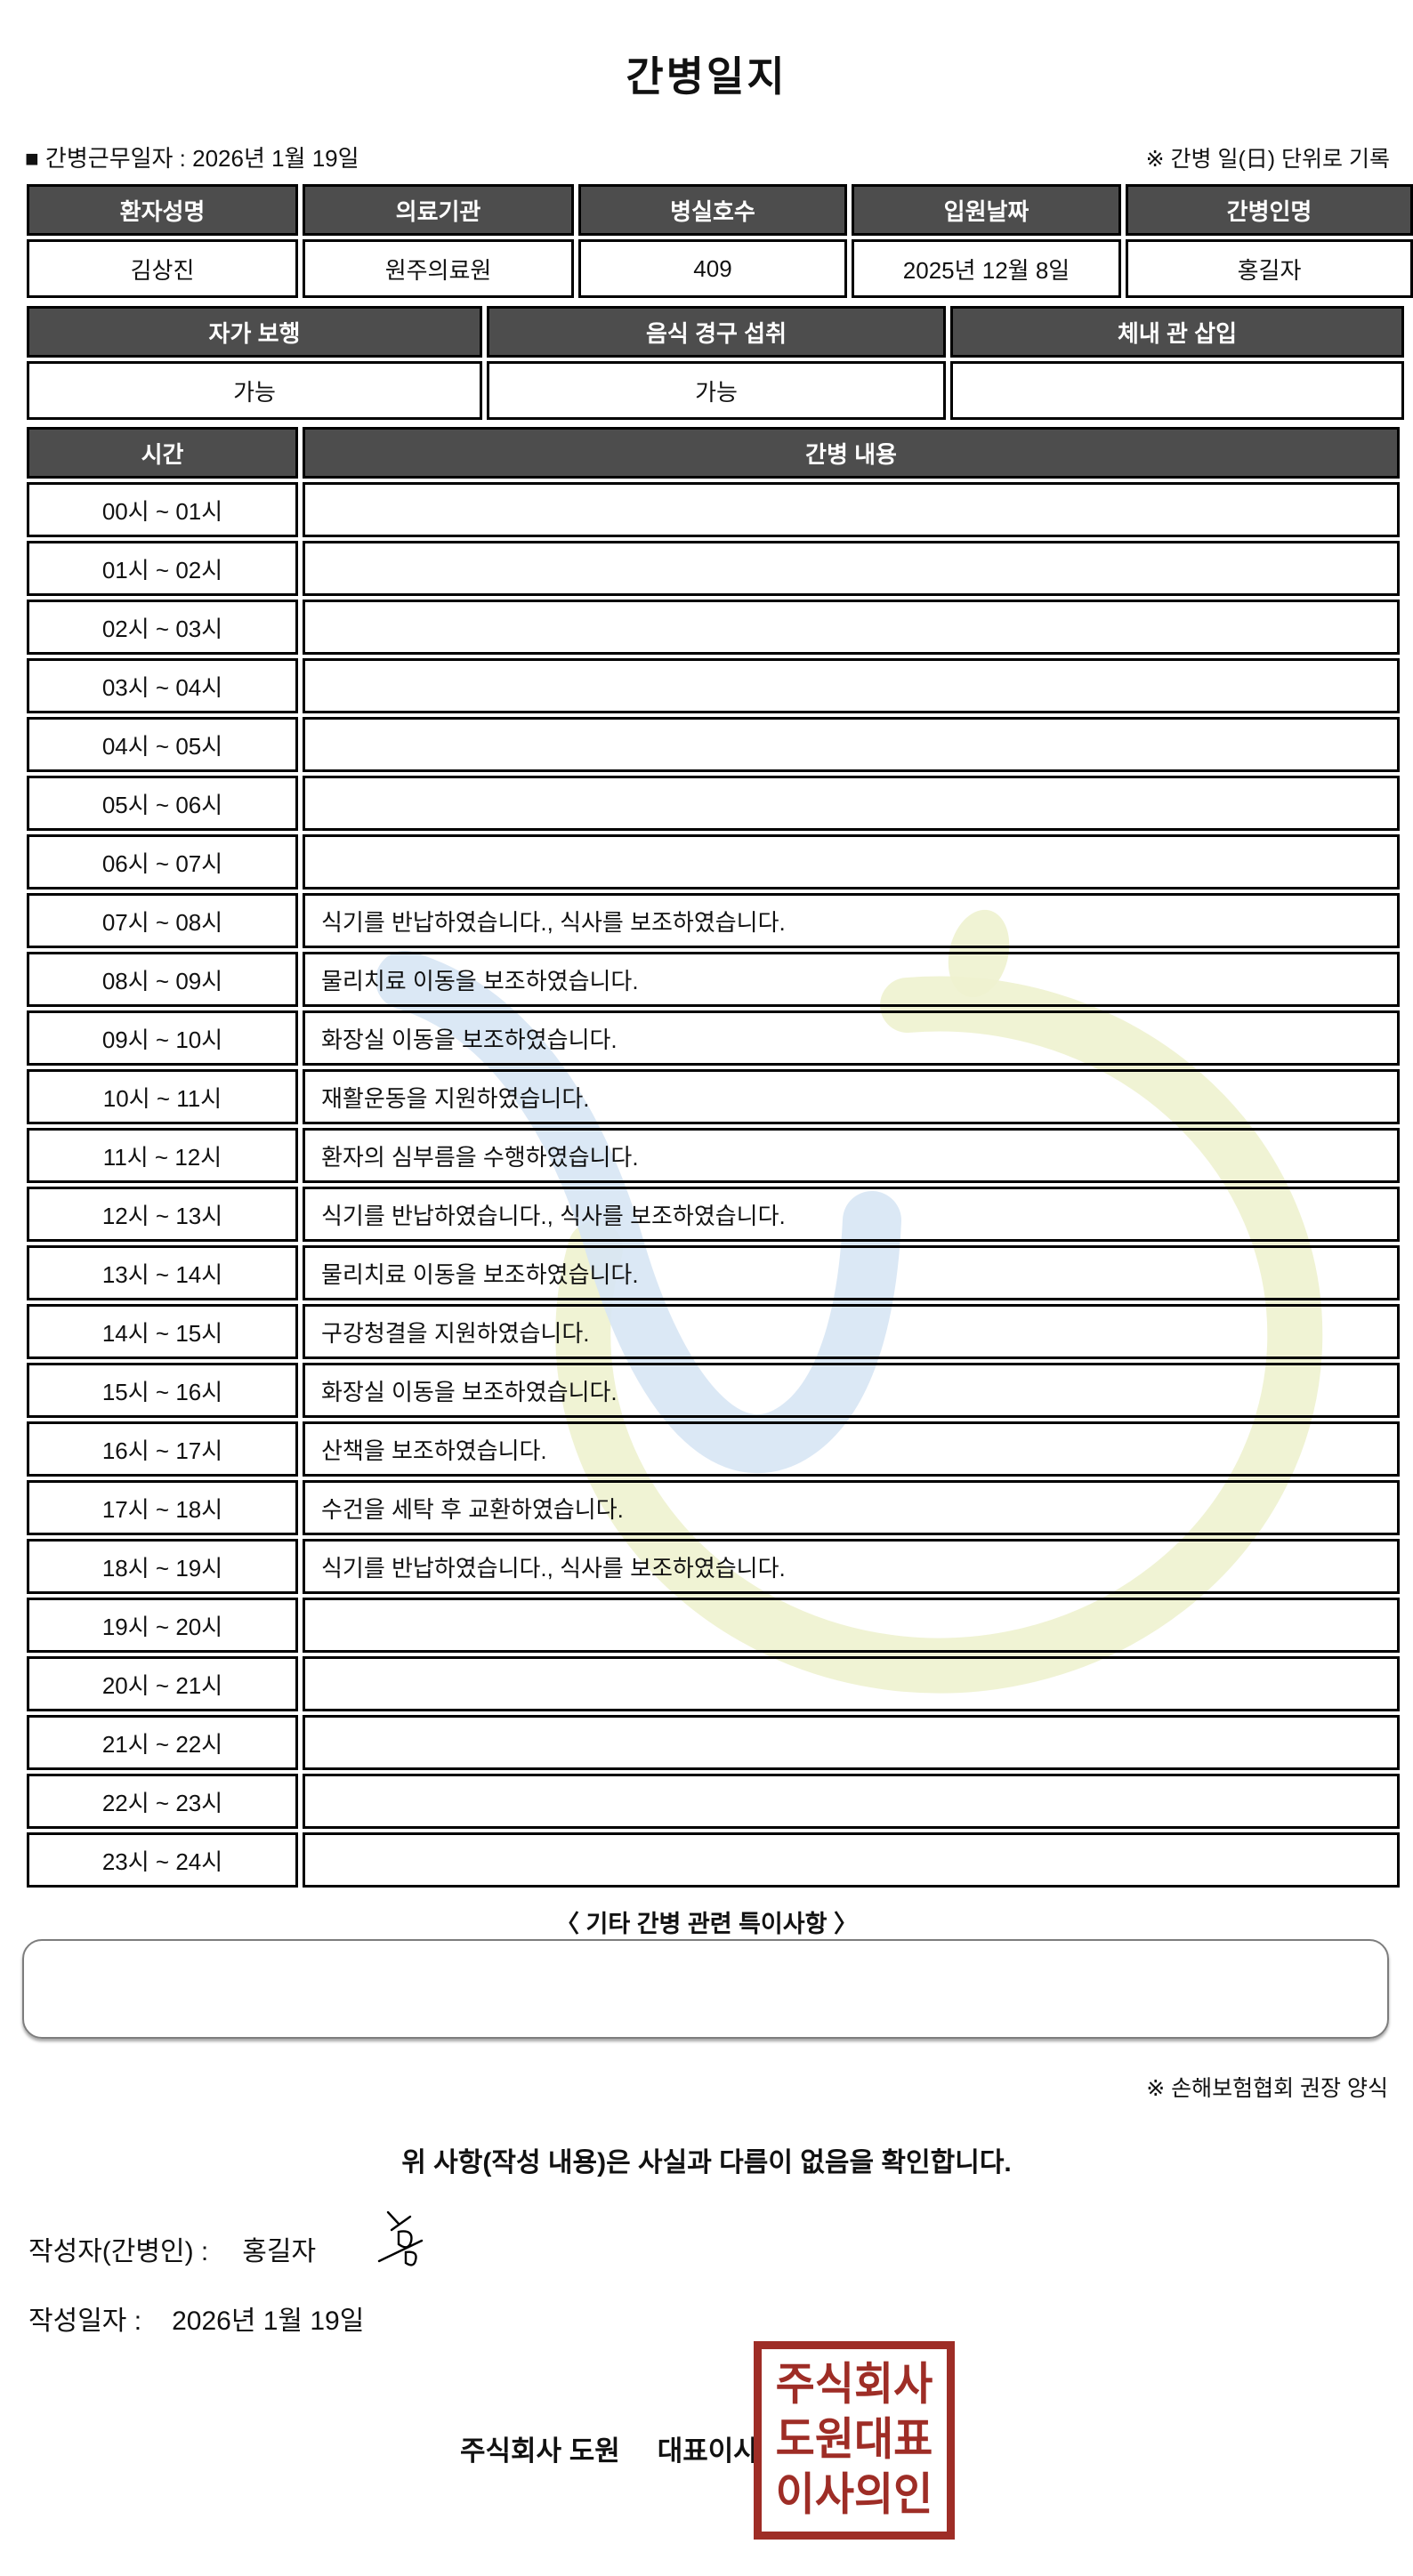 The width and height of the screenshot is (1413, 2576). Describe the element at coordinates (162, 685) in the screenshot. I see `time-cell: 03시 ~ 04시` at that location.